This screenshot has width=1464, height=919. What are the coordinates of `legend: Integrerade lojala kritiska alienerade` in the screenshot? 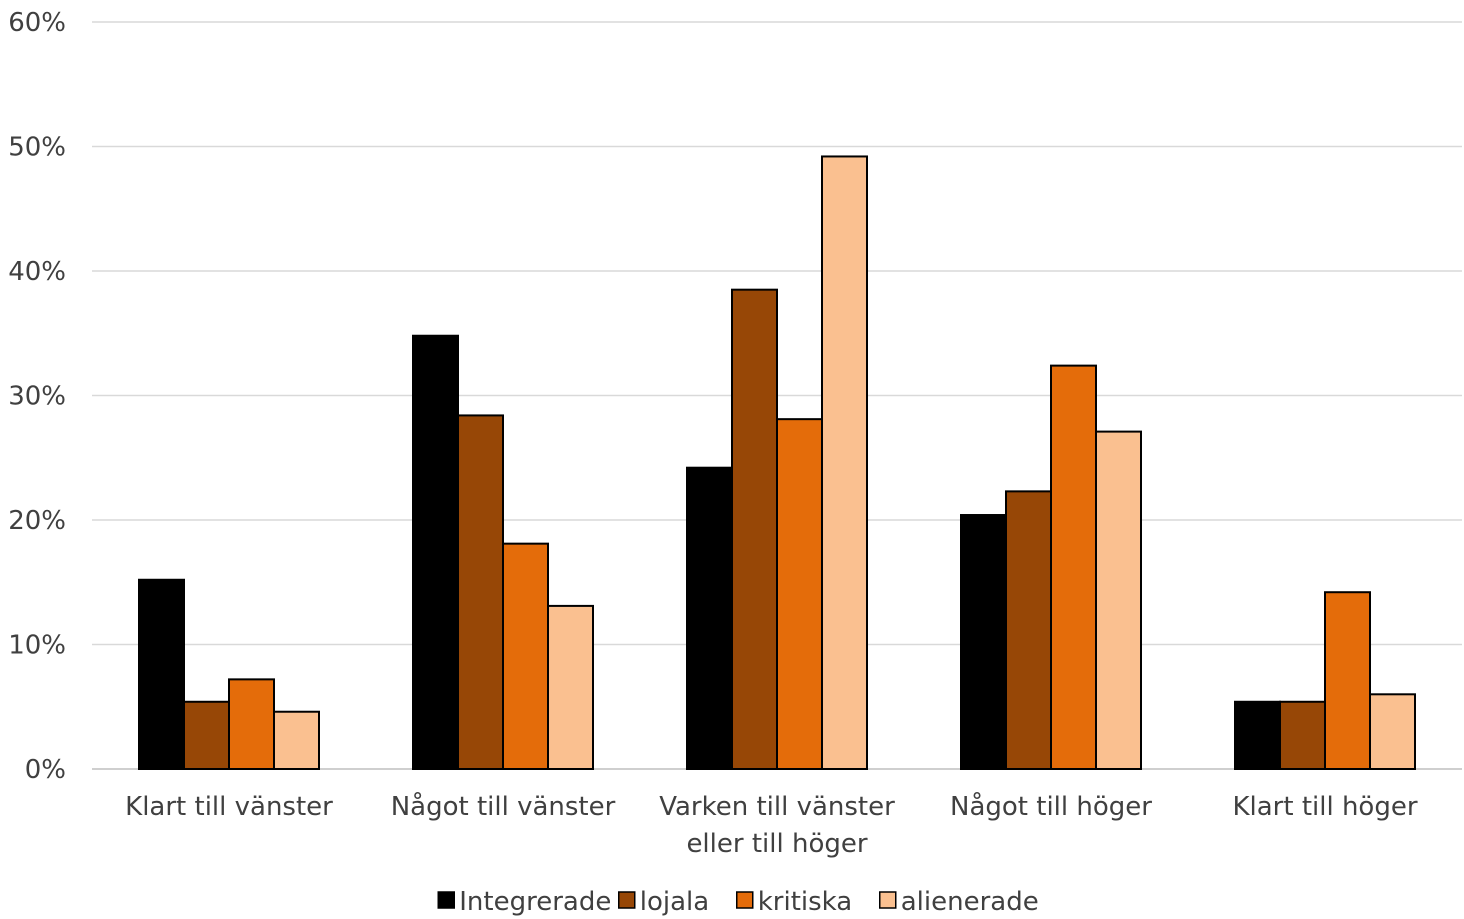 It's located at (738, 902).